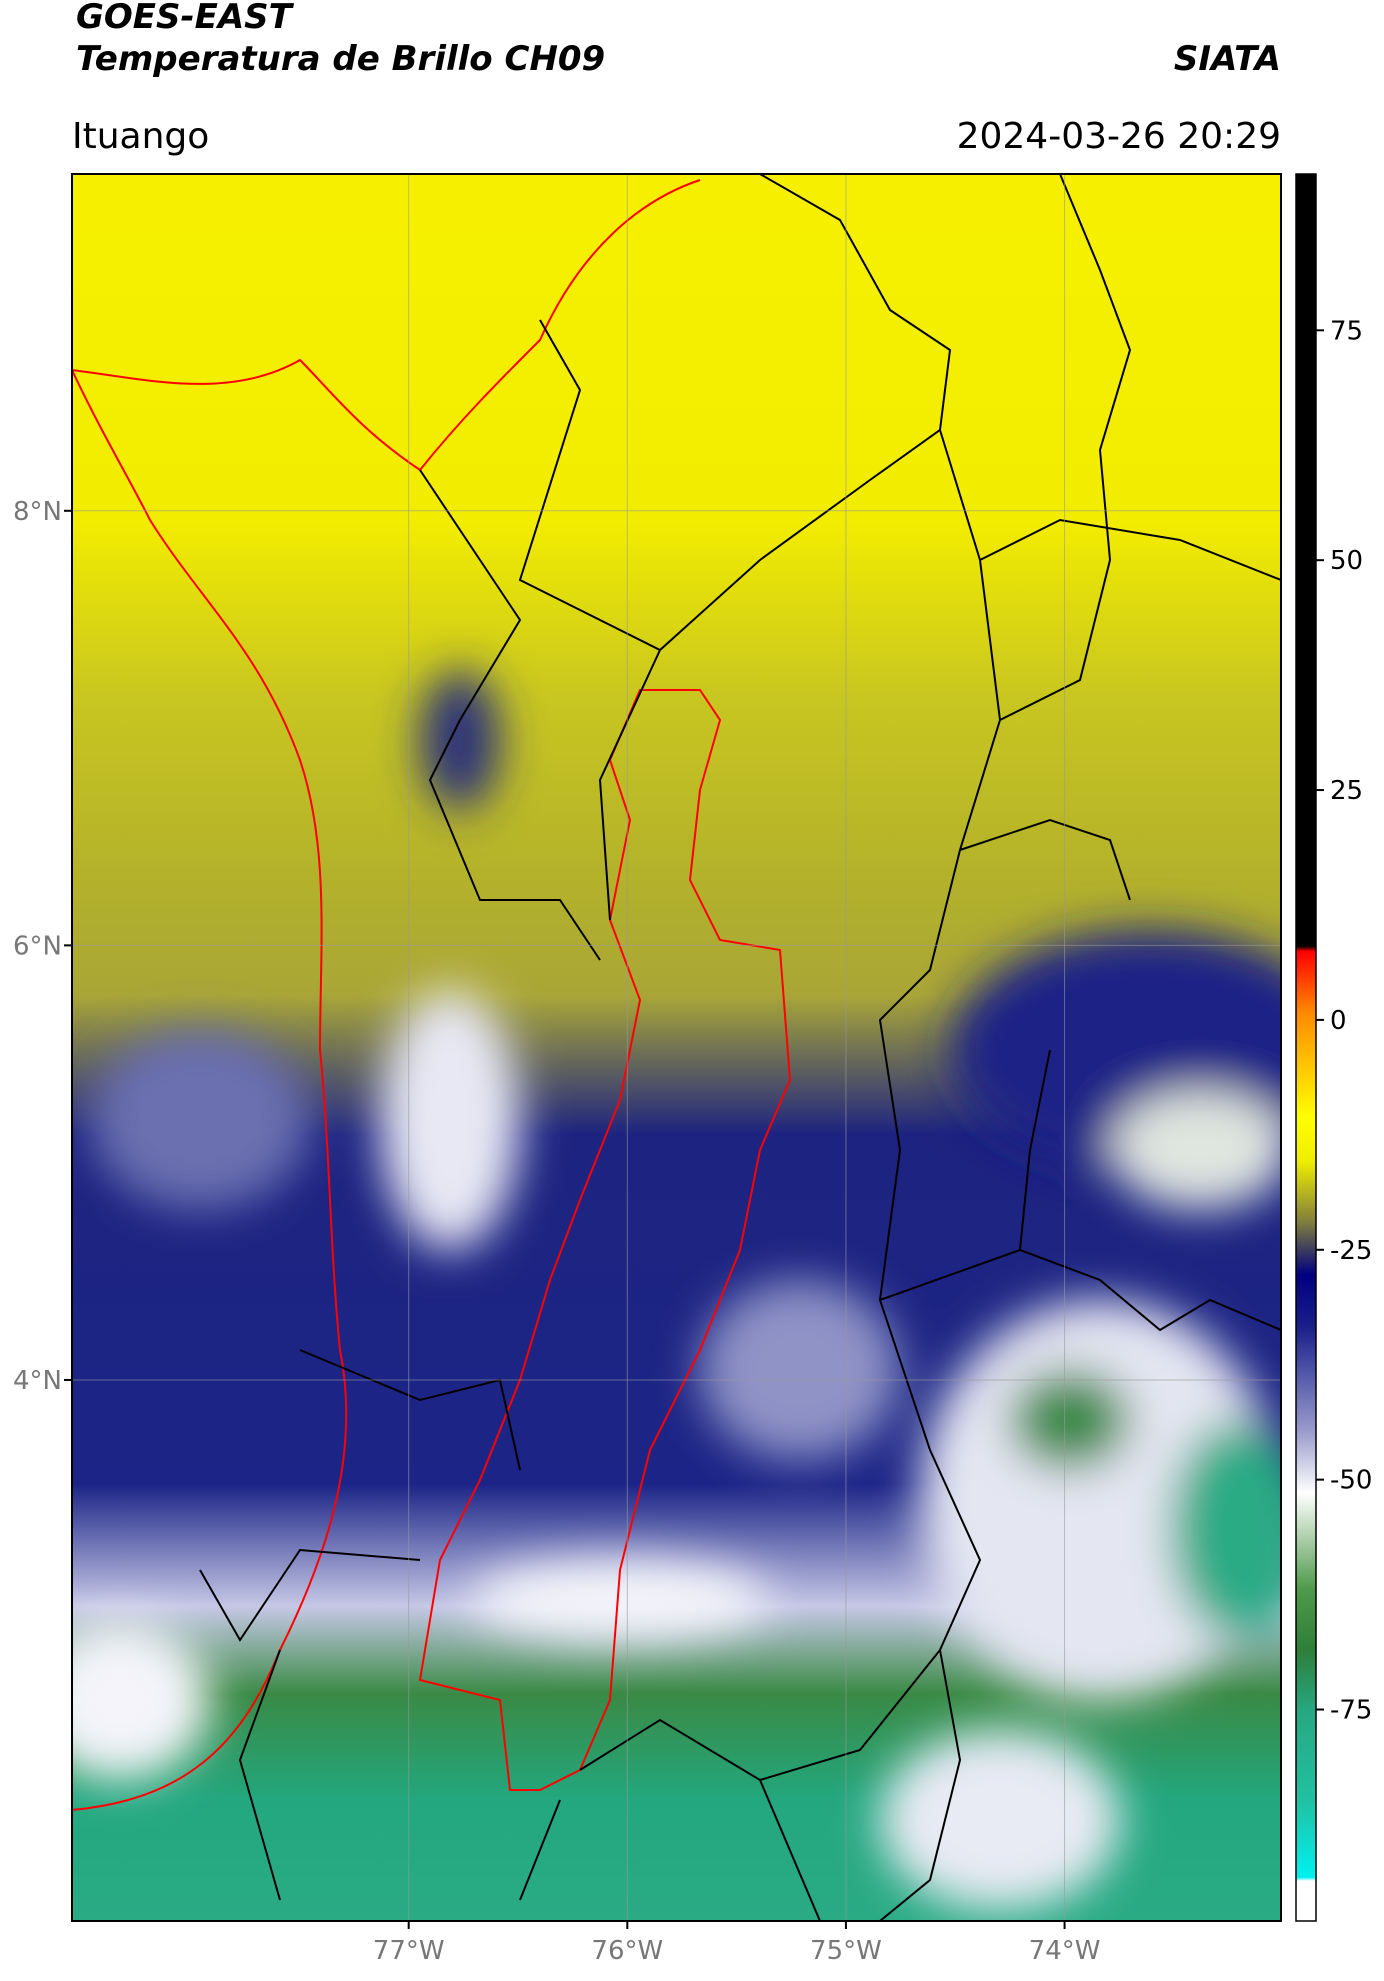 This screenshot has width=1384, height=1981. Describe the element at coordinates (409, 1951) in the screenshot. I see `x-tick-label: 77°W` at that location.